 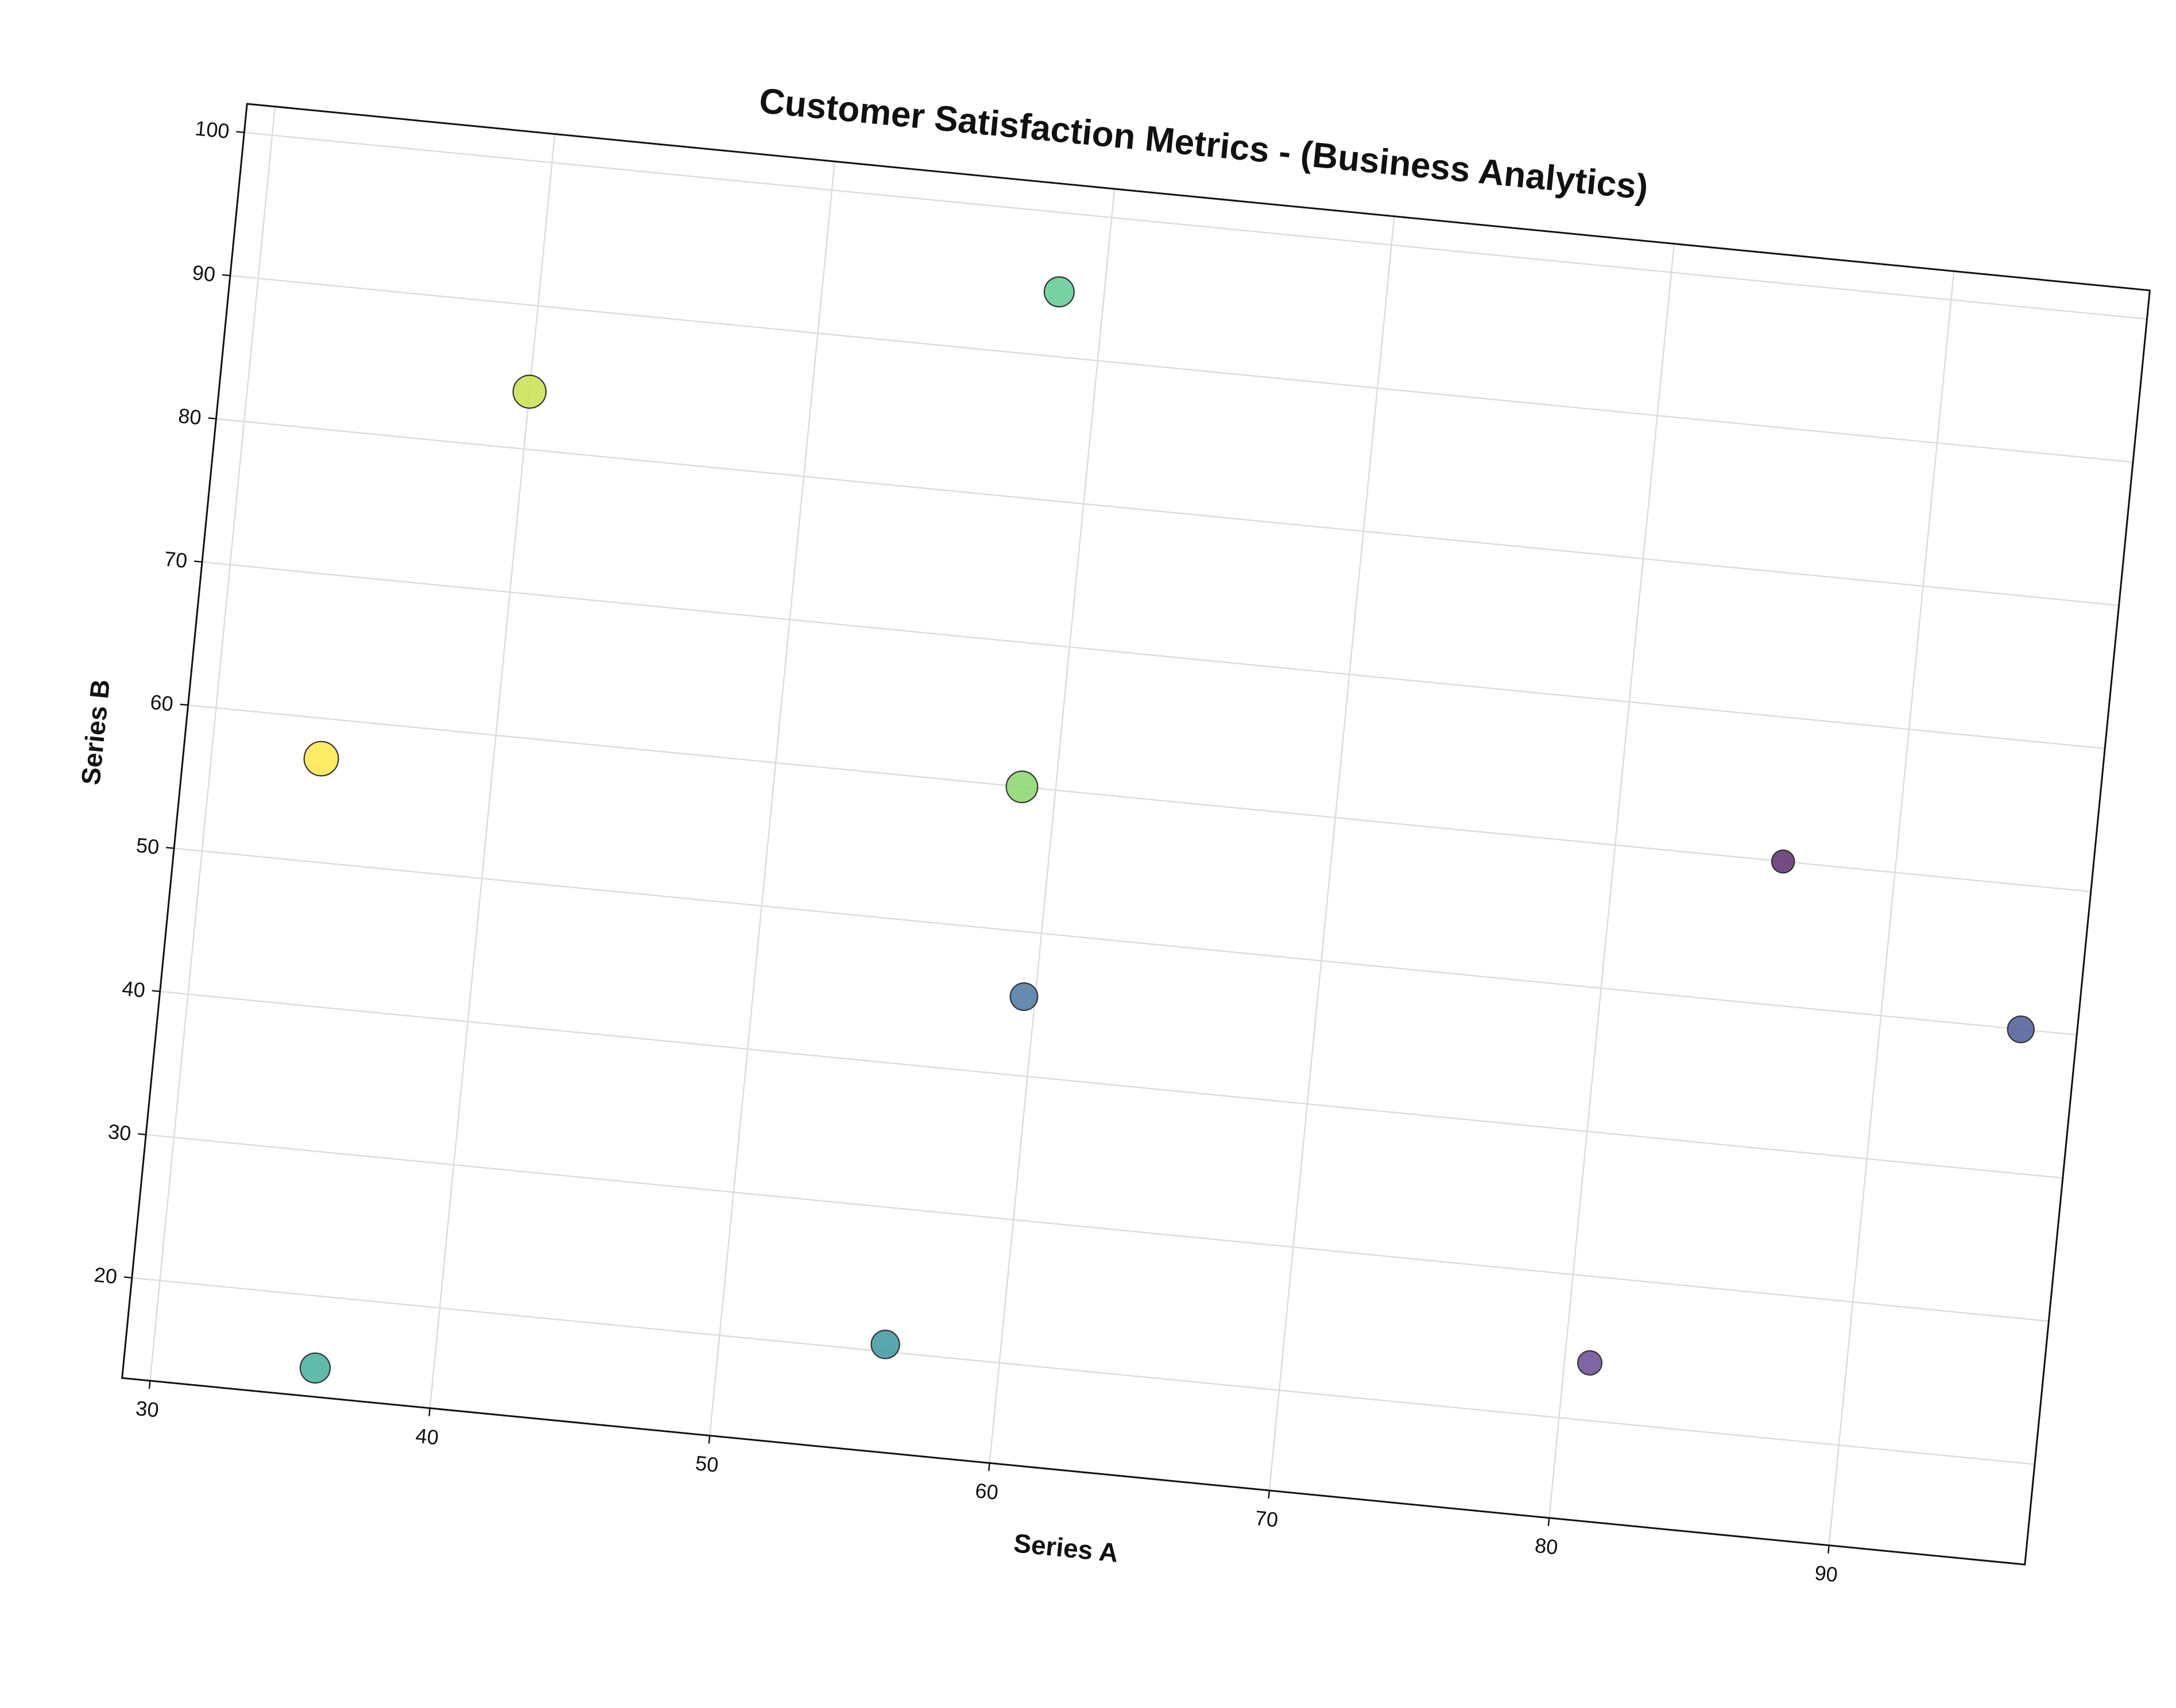 What do you see at coordinates (1066, 1548) in the screenshot?
I see `x-axis-label: Series A` at bounding box center [1066, 1548].